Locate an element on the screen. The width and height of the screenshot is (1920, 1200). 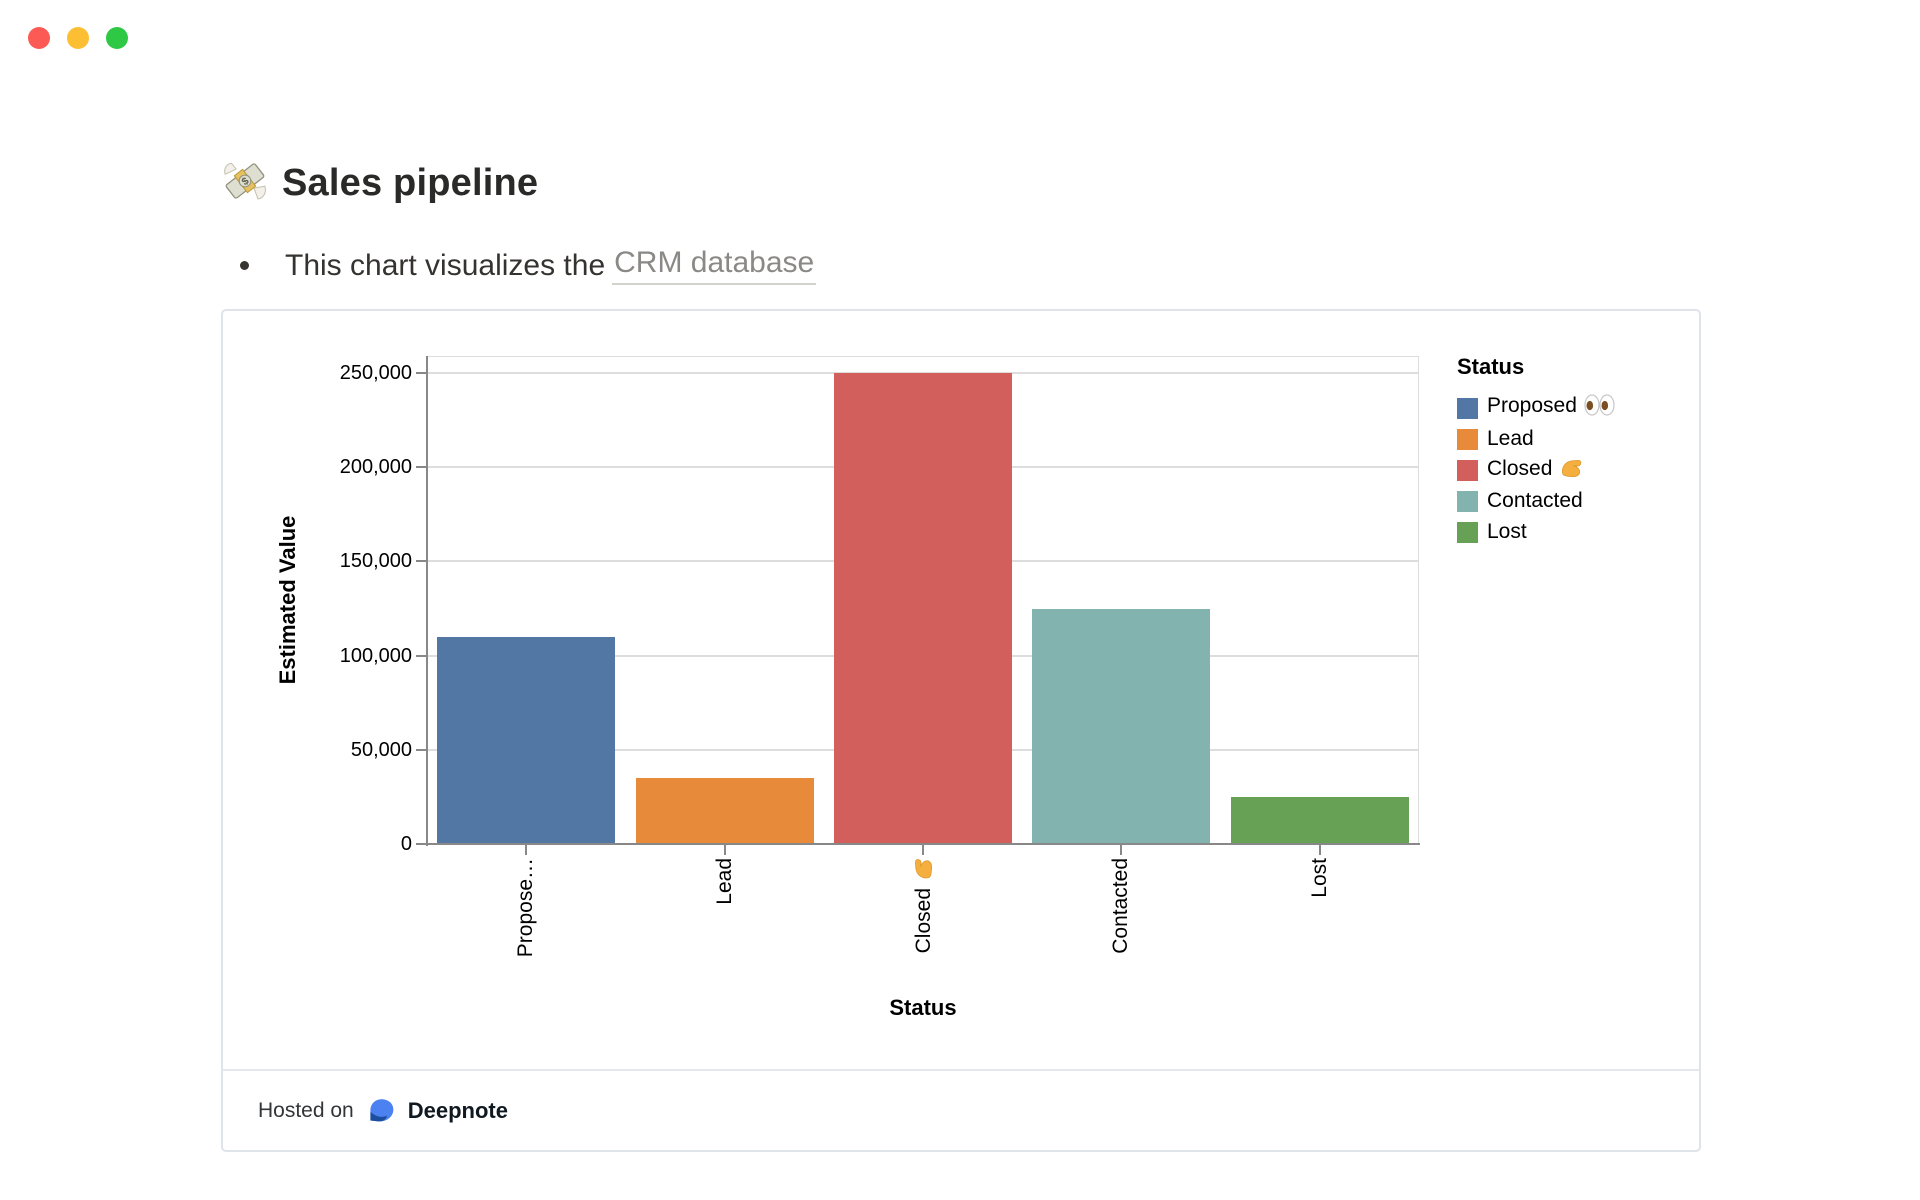
page-header: $ Sales pipeline is located at coordinates (380, 183).